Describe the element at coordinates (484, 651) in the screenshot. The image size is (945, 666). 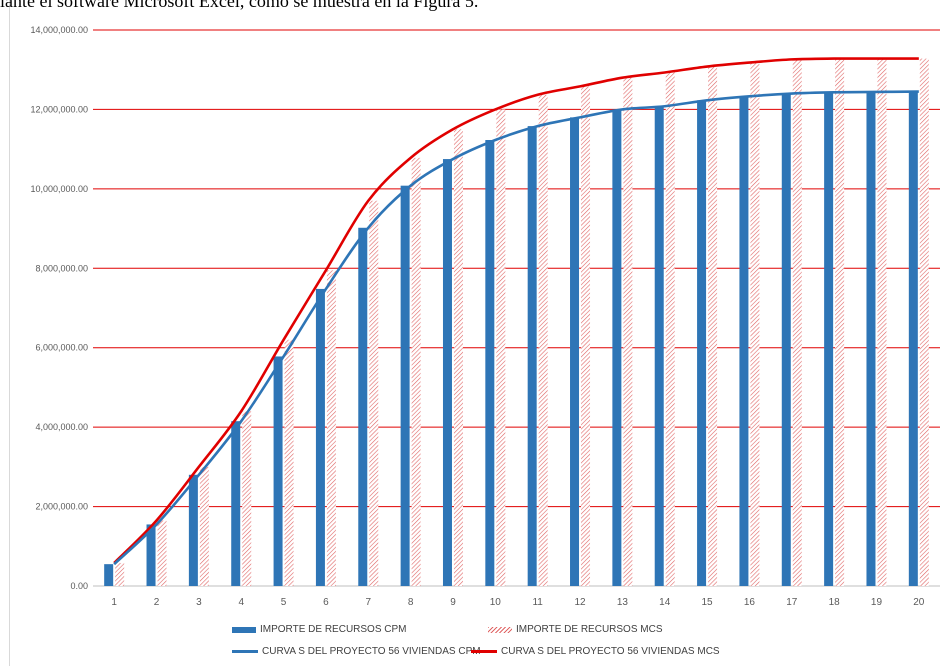
I see `legend-swatch-mcs-curve` at that location.